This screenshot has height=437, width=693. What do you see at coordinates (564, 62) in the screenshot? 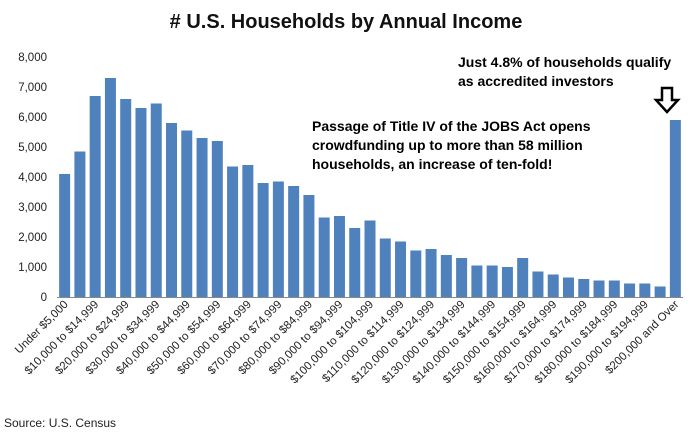
I see `annotation-accredited-line-1: Just 4.8% of households qualify` at bounding box center [564, 62].